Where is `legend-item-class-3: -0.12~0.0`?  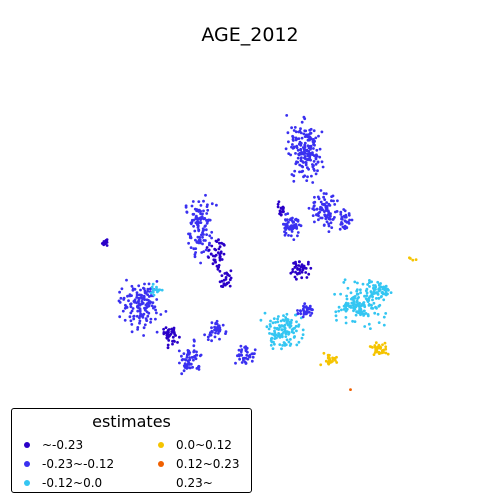
legend-item-class-3: -0.12~0.0 is located at coordinates (63, 483).